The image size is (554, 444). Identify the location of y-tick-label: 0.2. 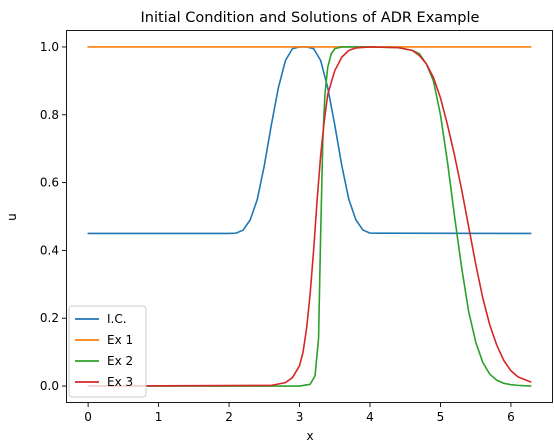
(49, 318).